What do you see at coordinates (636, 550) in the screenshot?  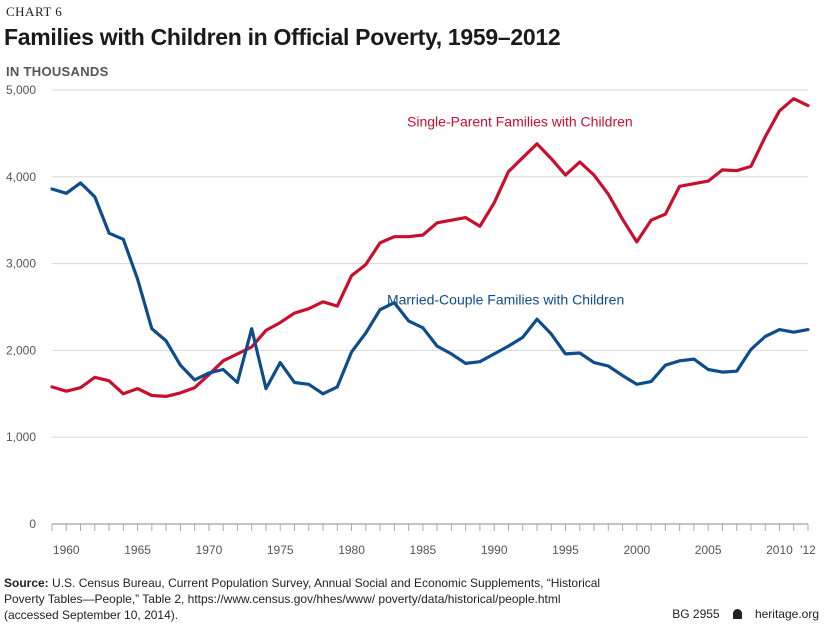 I see `x-tick-label: 2000` at bounding box center [636, 550].